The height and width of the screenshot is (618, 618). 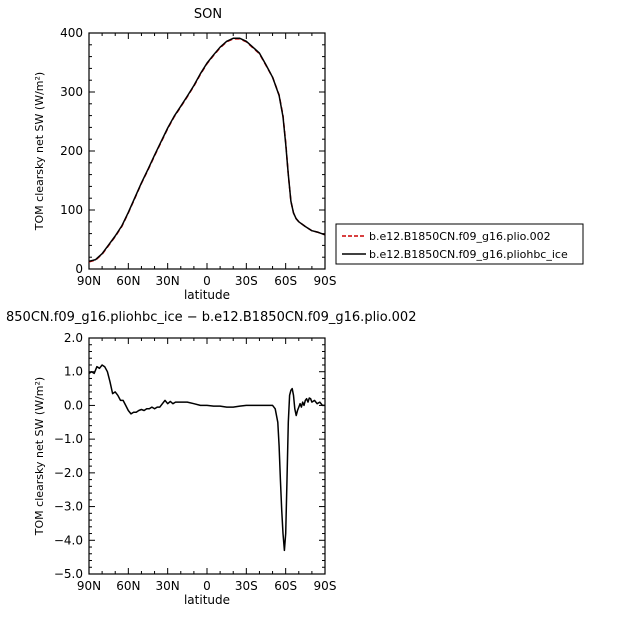 I want to click on y-tick-label: 300, so click(x=71, y=92).